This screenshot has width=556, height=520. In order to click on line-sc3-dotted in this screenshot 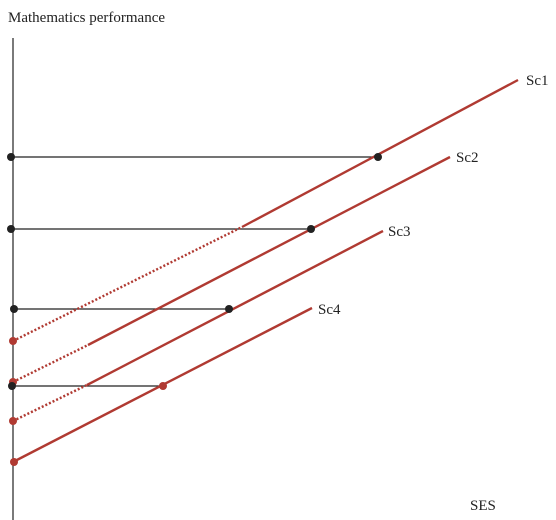, I will do `click(50, 403)`.